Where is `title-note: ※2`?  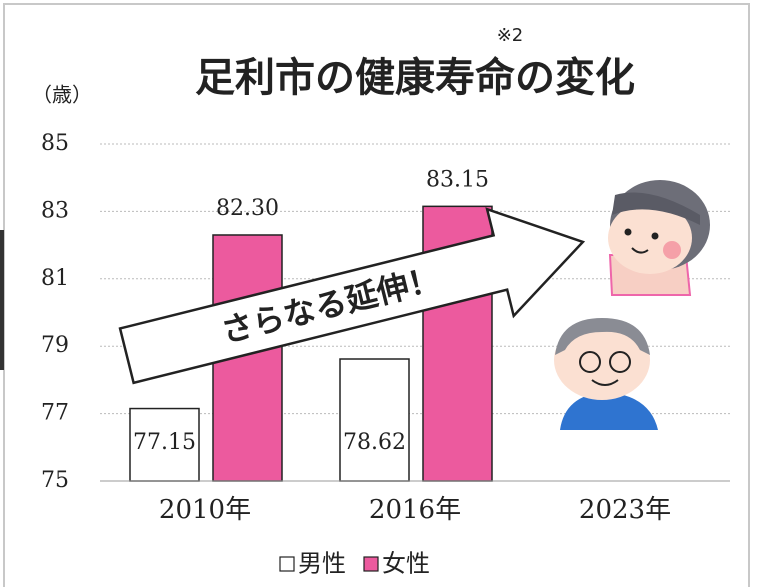
title-note: ※2 is located at coordinates (510, 35).